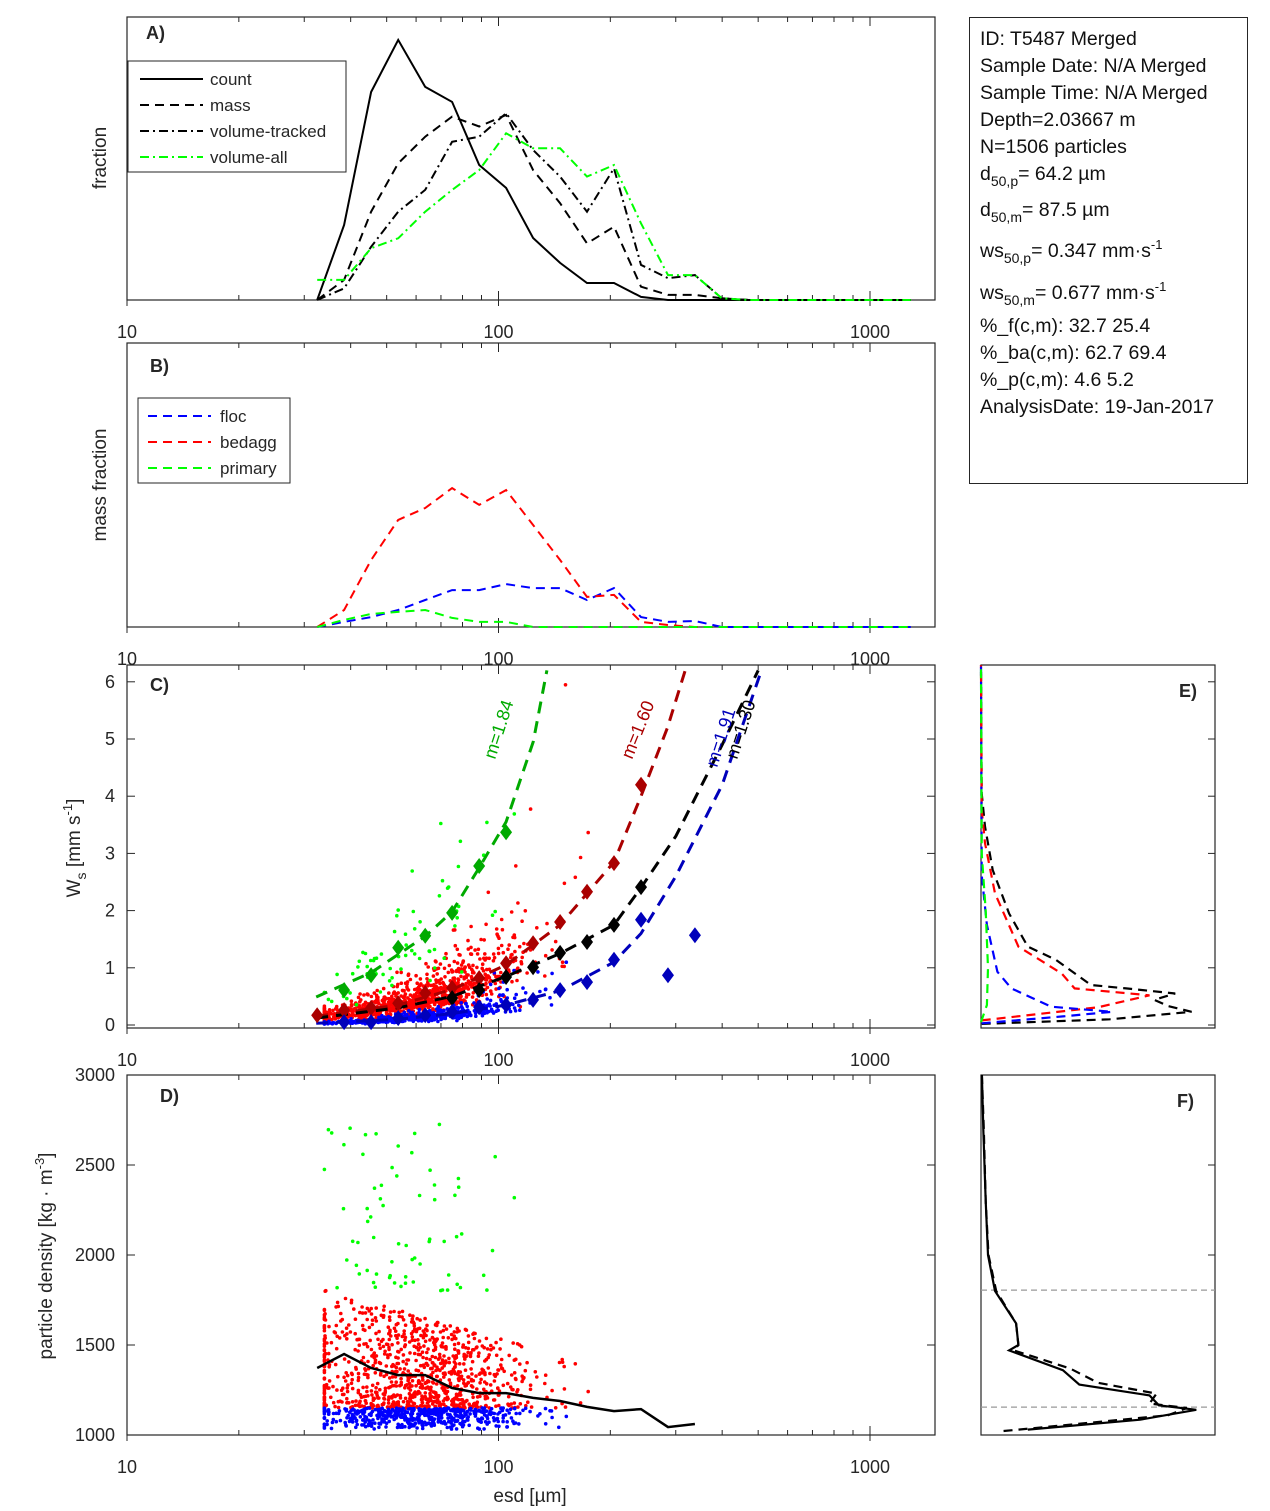 The image size is (1270, 1511). What do you see at coordinates (1058, 120) in the screenshot?
I see `info-depth: Depth=2.03667 m` at bounding box center [1058, 120].